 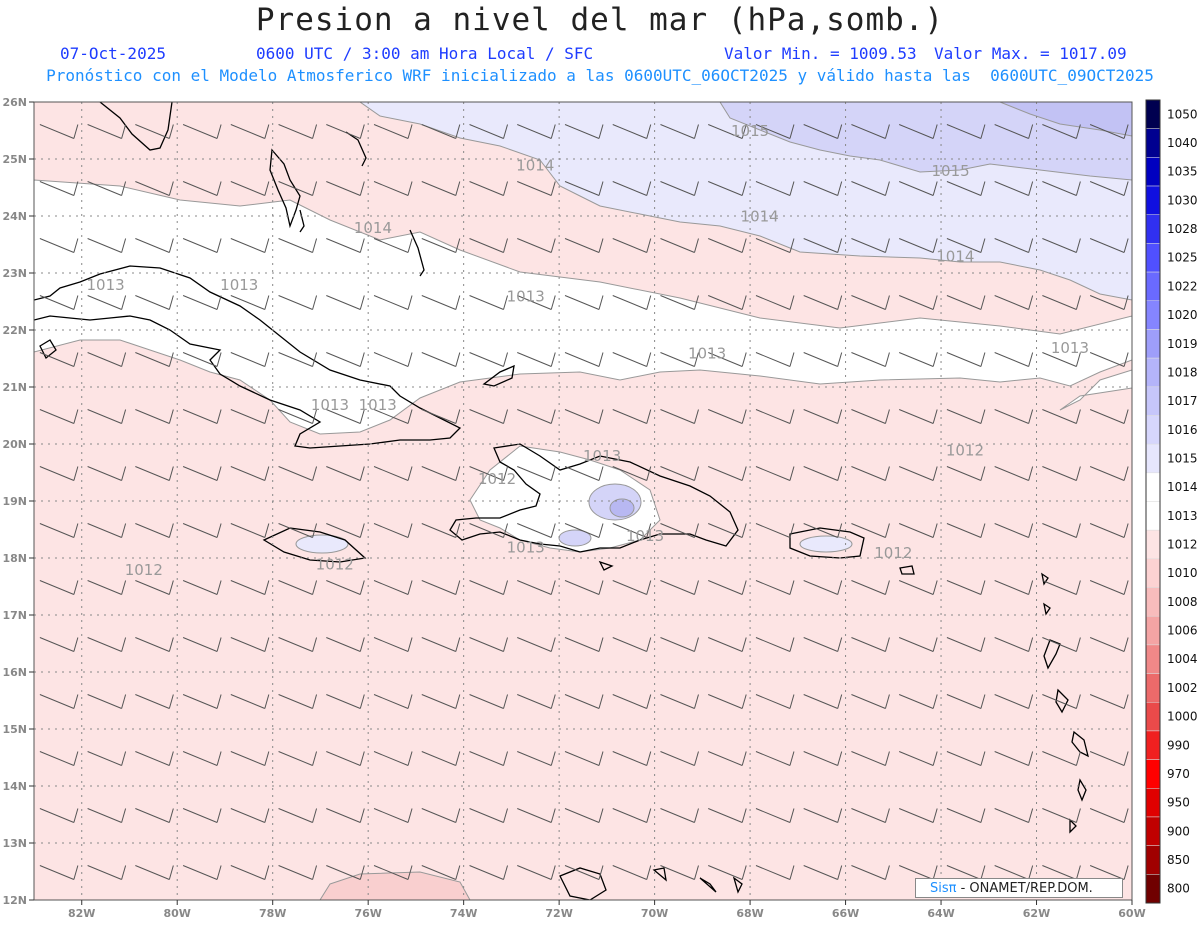 What do you see at coordinates (14, 615) in the screenshot?
I see `lat-tick-label: 17N` at bounding box center [14, 615].